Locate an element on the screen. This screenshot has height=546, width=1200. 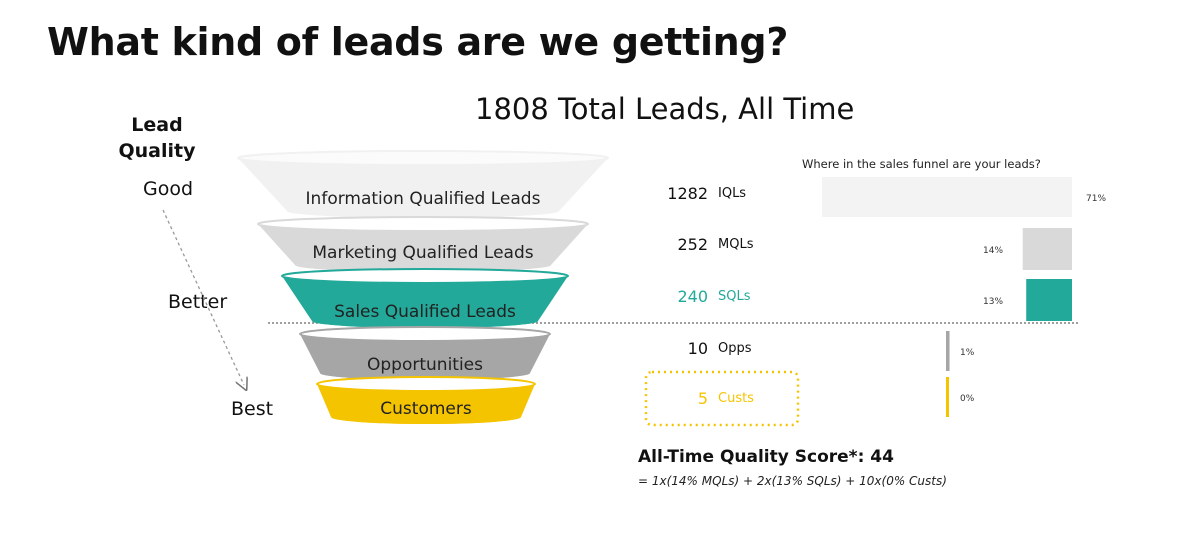
funnel-stage-label: Marketing Qualified Leads is located at coordinates (422, 253).